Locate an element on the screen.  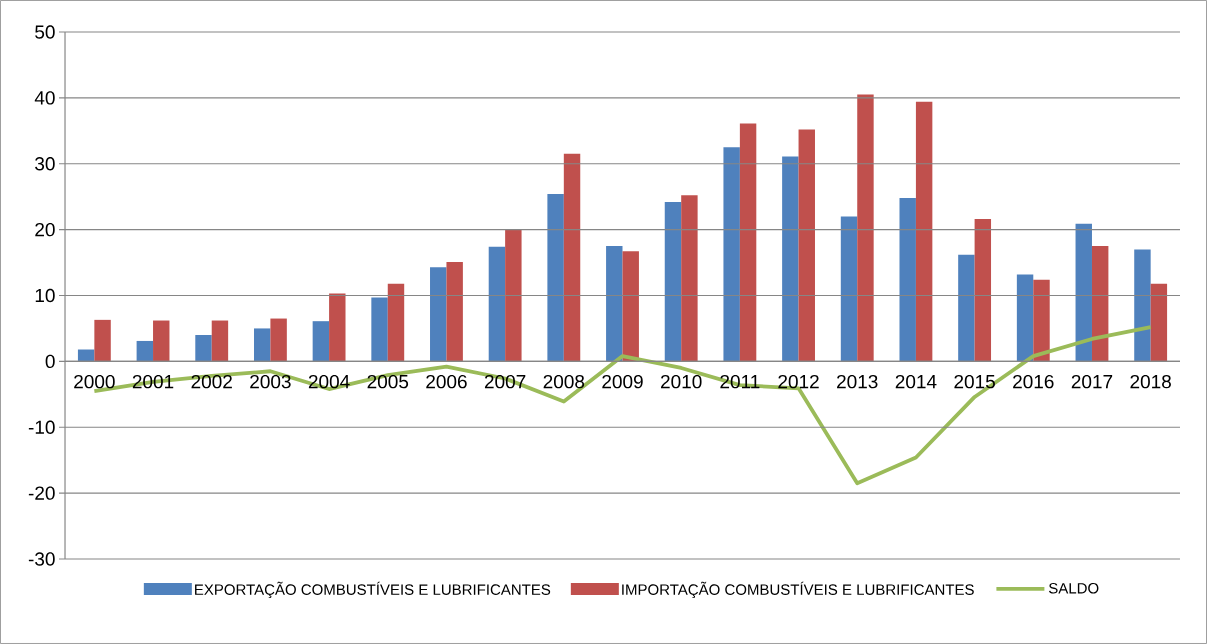
y-tick-label: 10 is located at coordinates (45, 295).